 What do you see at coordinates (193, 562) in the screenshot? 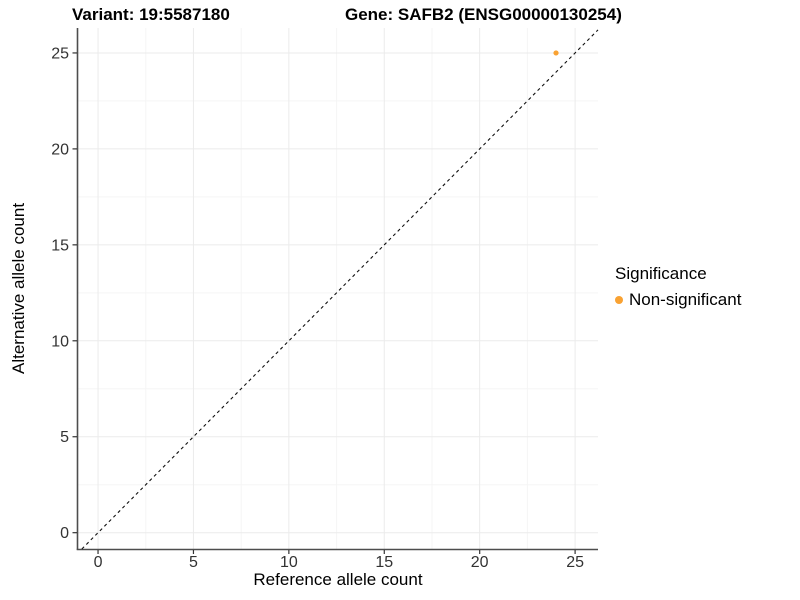
I see `x-tick-label: 5` at bounding box center [193, 562].